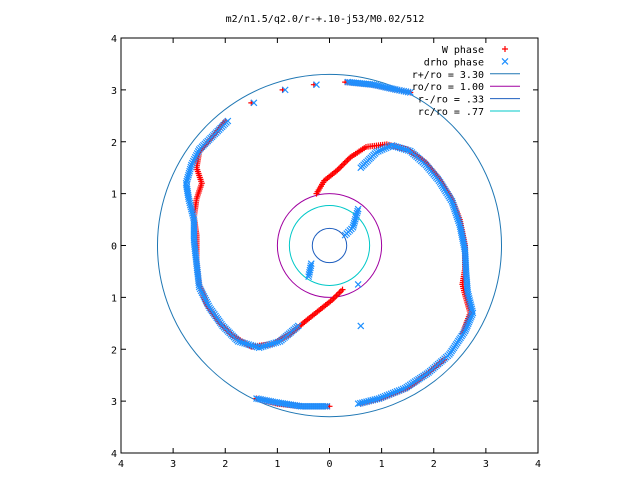 This screenshot has width=640, height=480. I want to click on circle-roro, so click(329, 245).